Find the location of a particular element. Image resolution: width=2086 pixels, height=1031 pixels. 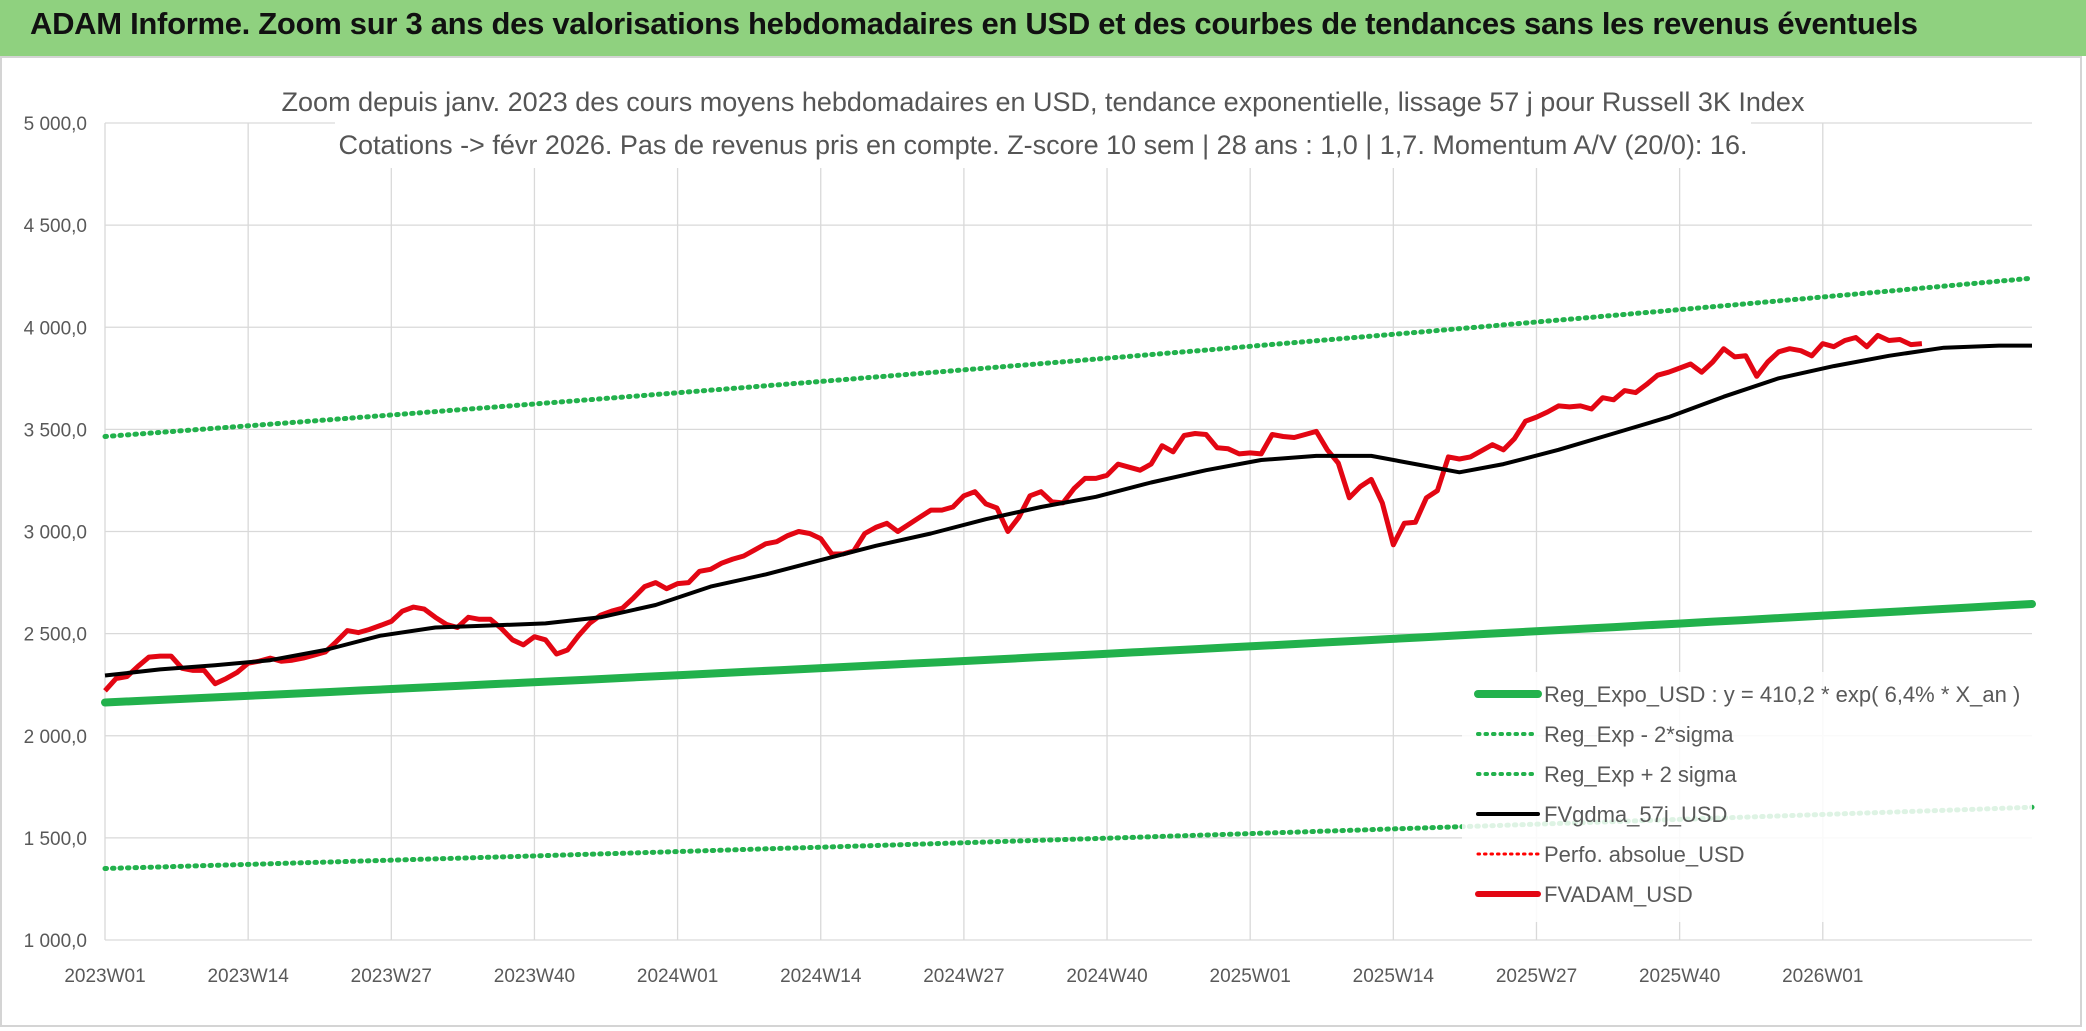

y-tick-label: 4 500,0 is located at coordinates (55, 226).